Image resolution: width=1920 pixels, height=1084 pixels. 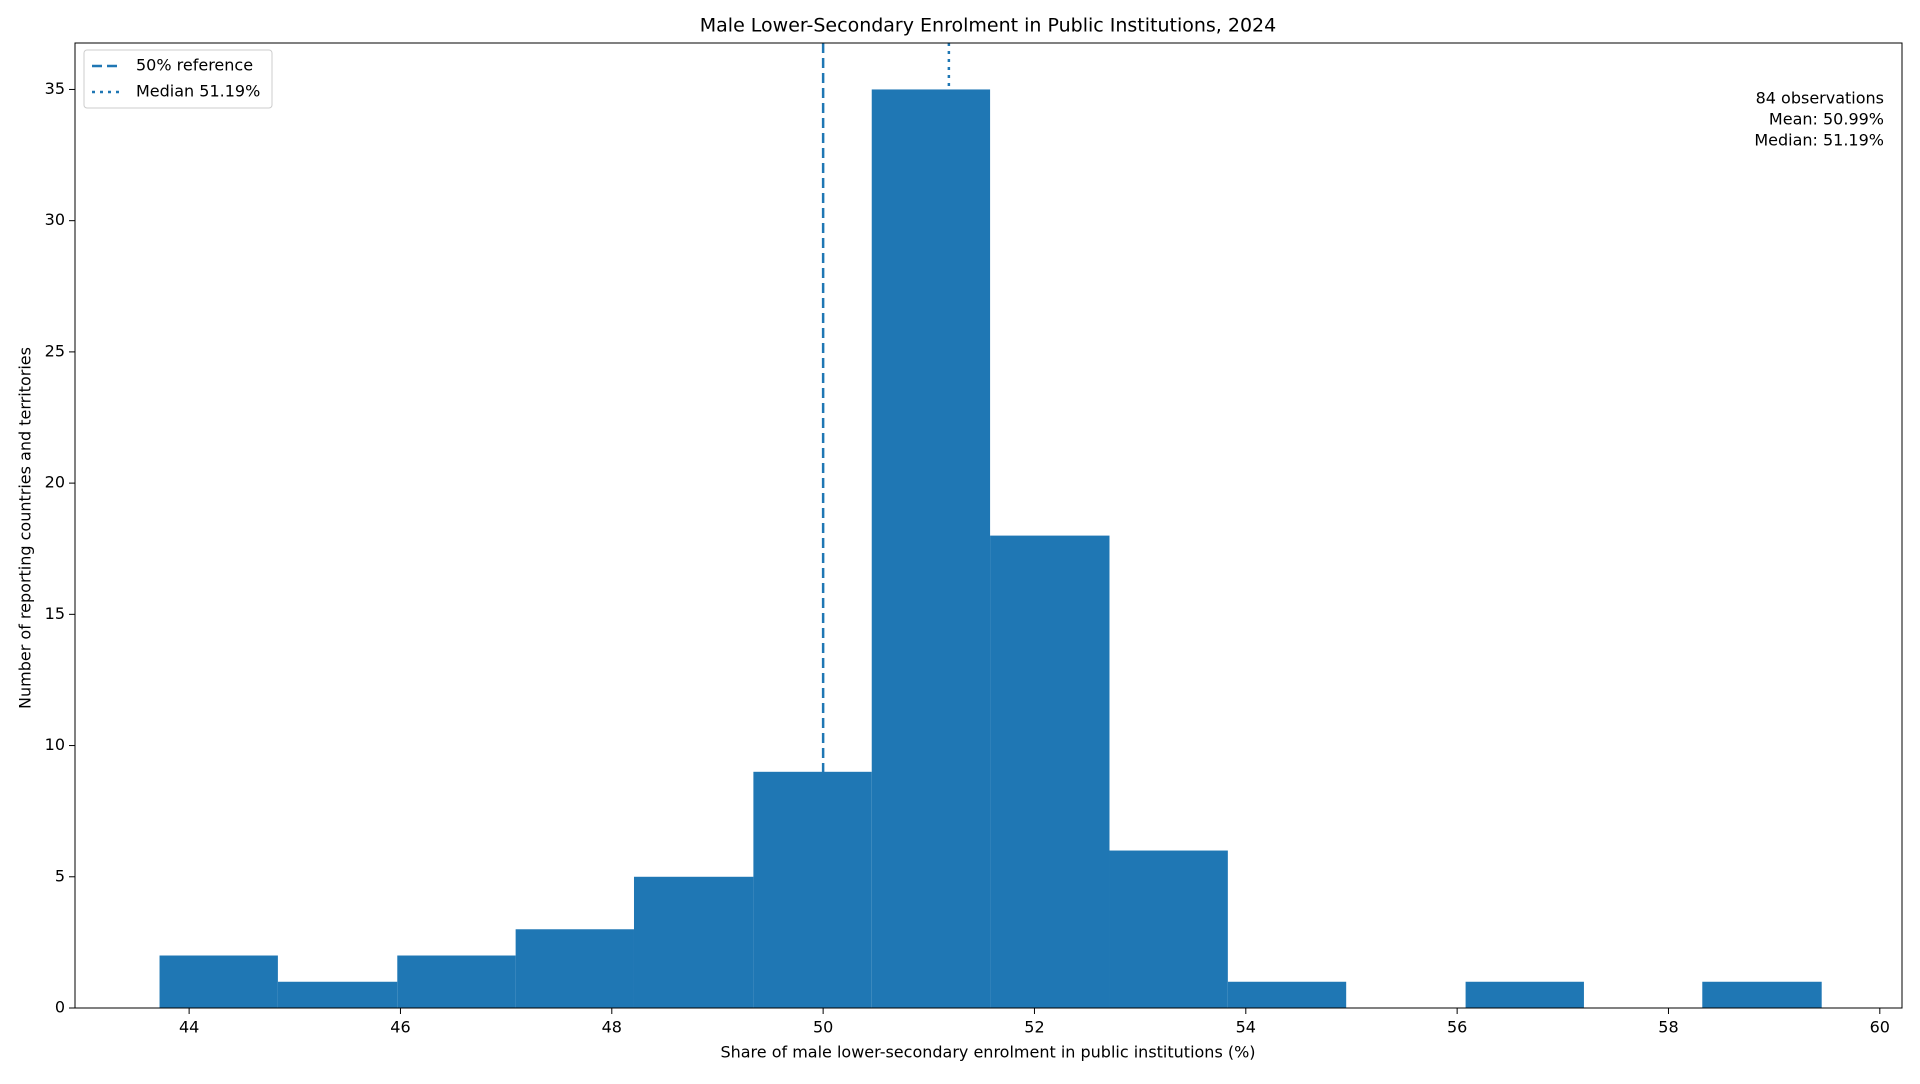 What do you see at coordinates (1820, 98) in the screenshot?
I see `annotation: 84 observations` at bounding box center [1820, 98].